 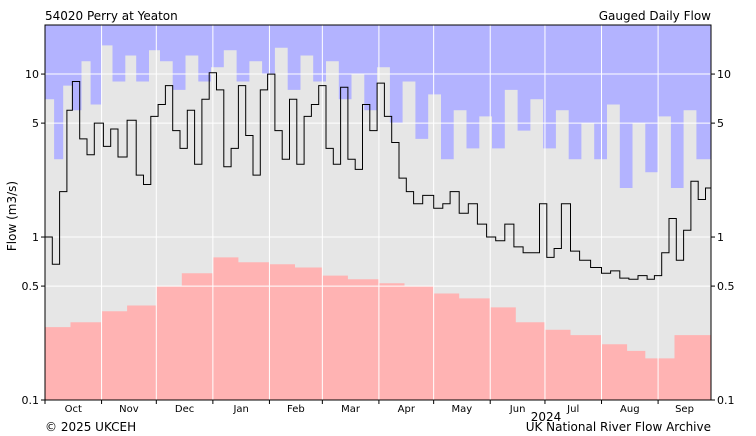 I want to click on y-tick-label-left: 0.1, so click(x=31, y=400).